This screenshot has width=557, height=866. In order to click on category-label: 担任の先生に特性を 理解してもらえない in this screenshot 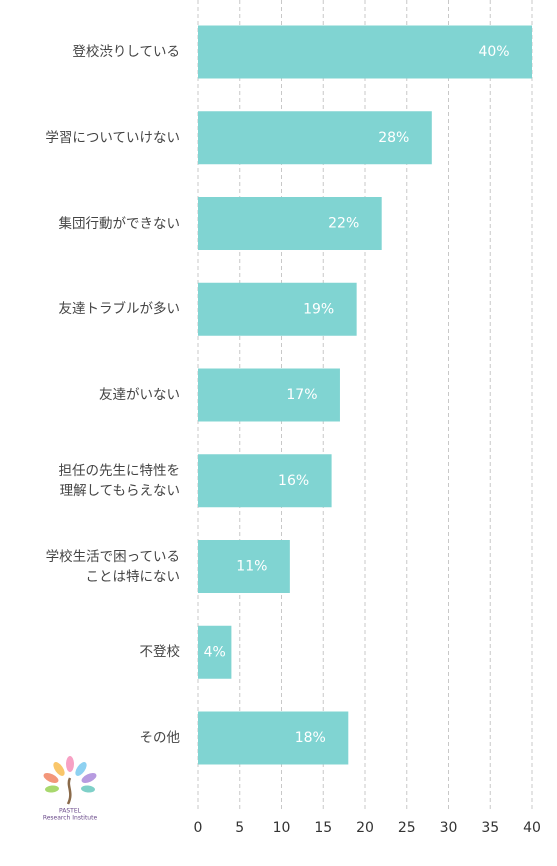, I will do `click(119, 480)`.